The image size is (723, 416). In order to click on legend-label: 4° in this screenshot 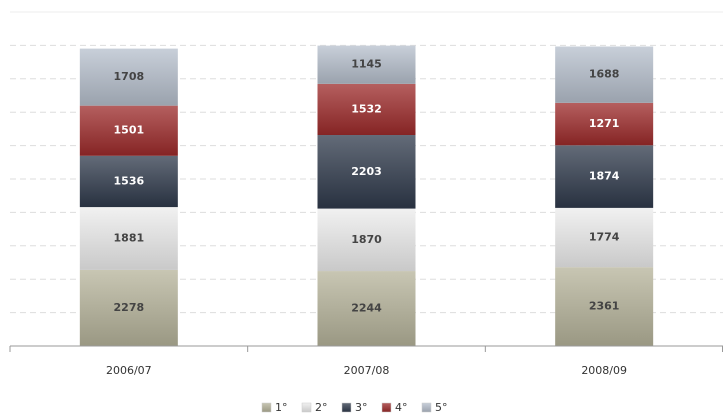, I will do `click(401, 407)`.